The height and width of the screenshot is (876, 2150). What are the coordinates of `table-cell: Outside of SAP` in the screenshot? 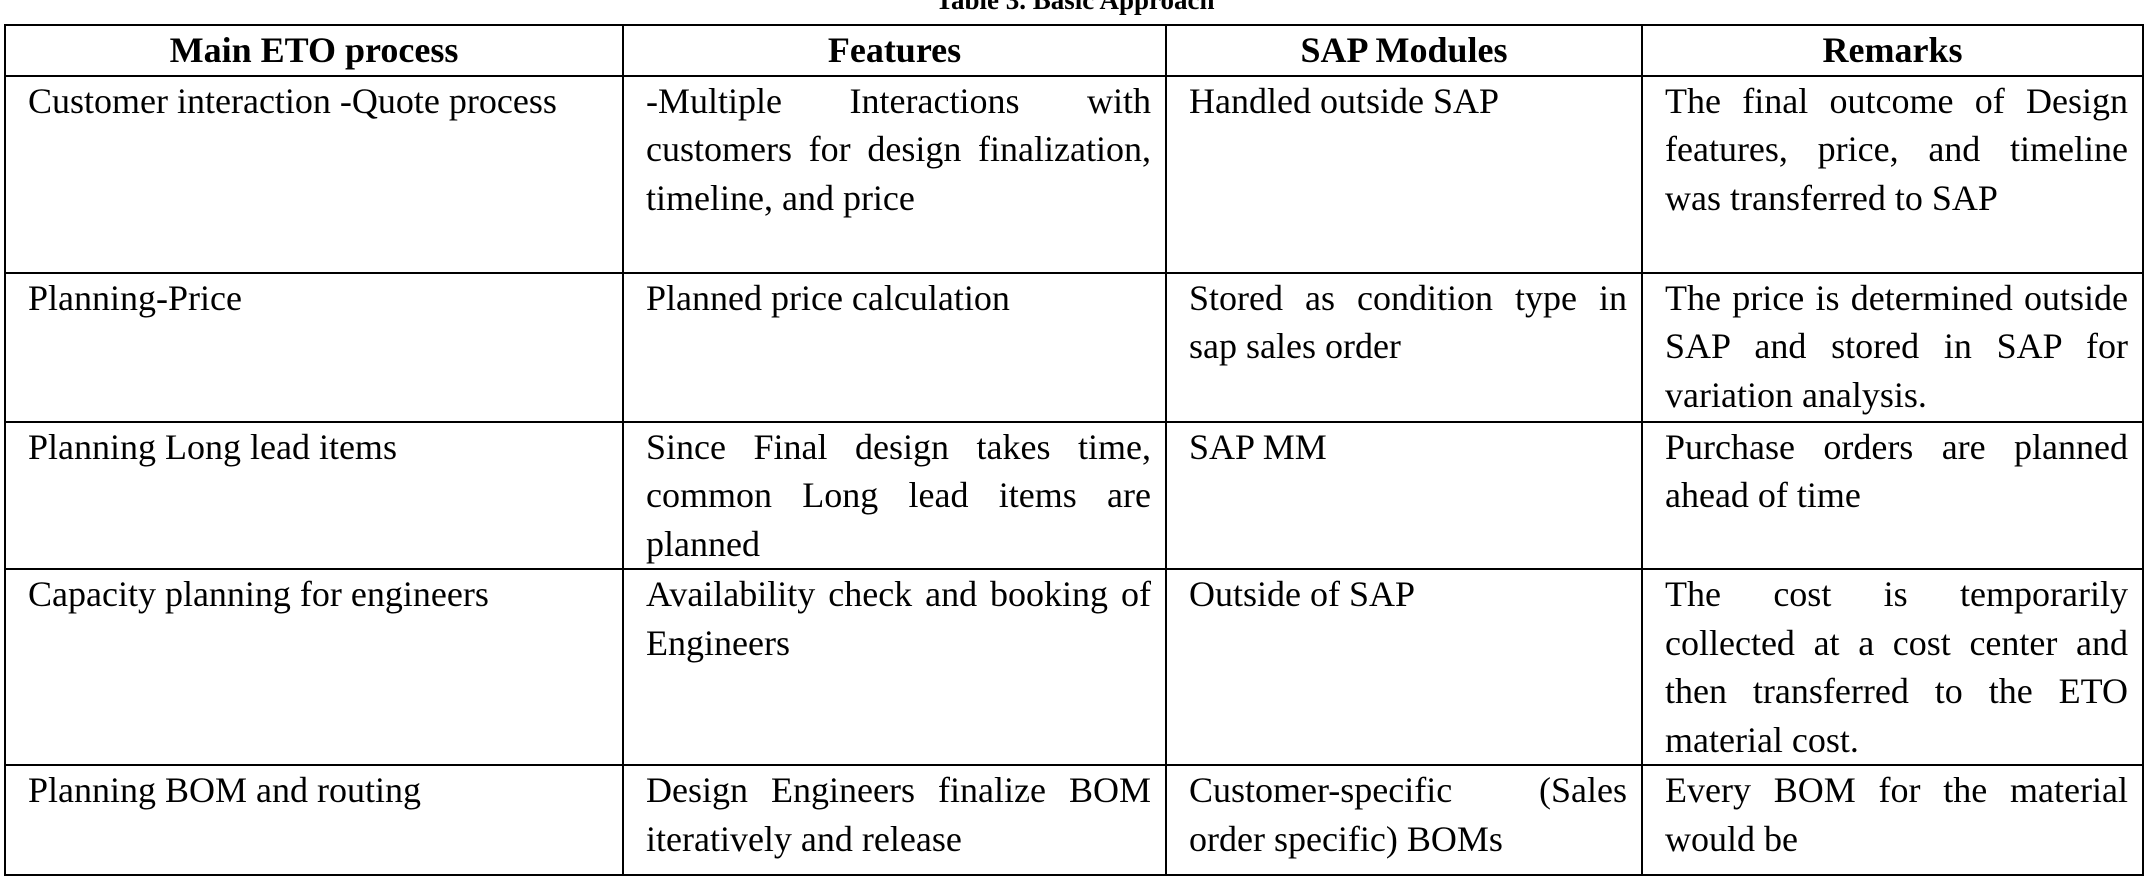 It's located at (1404, 667).